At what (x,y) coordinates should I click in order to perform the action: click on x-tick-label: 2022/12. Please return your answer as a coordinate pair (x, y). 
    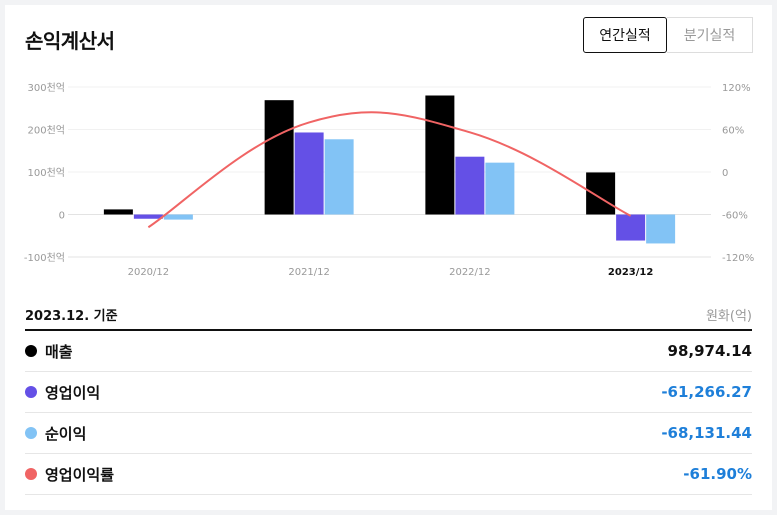
    Looking at the image, I should click on (470, 272).